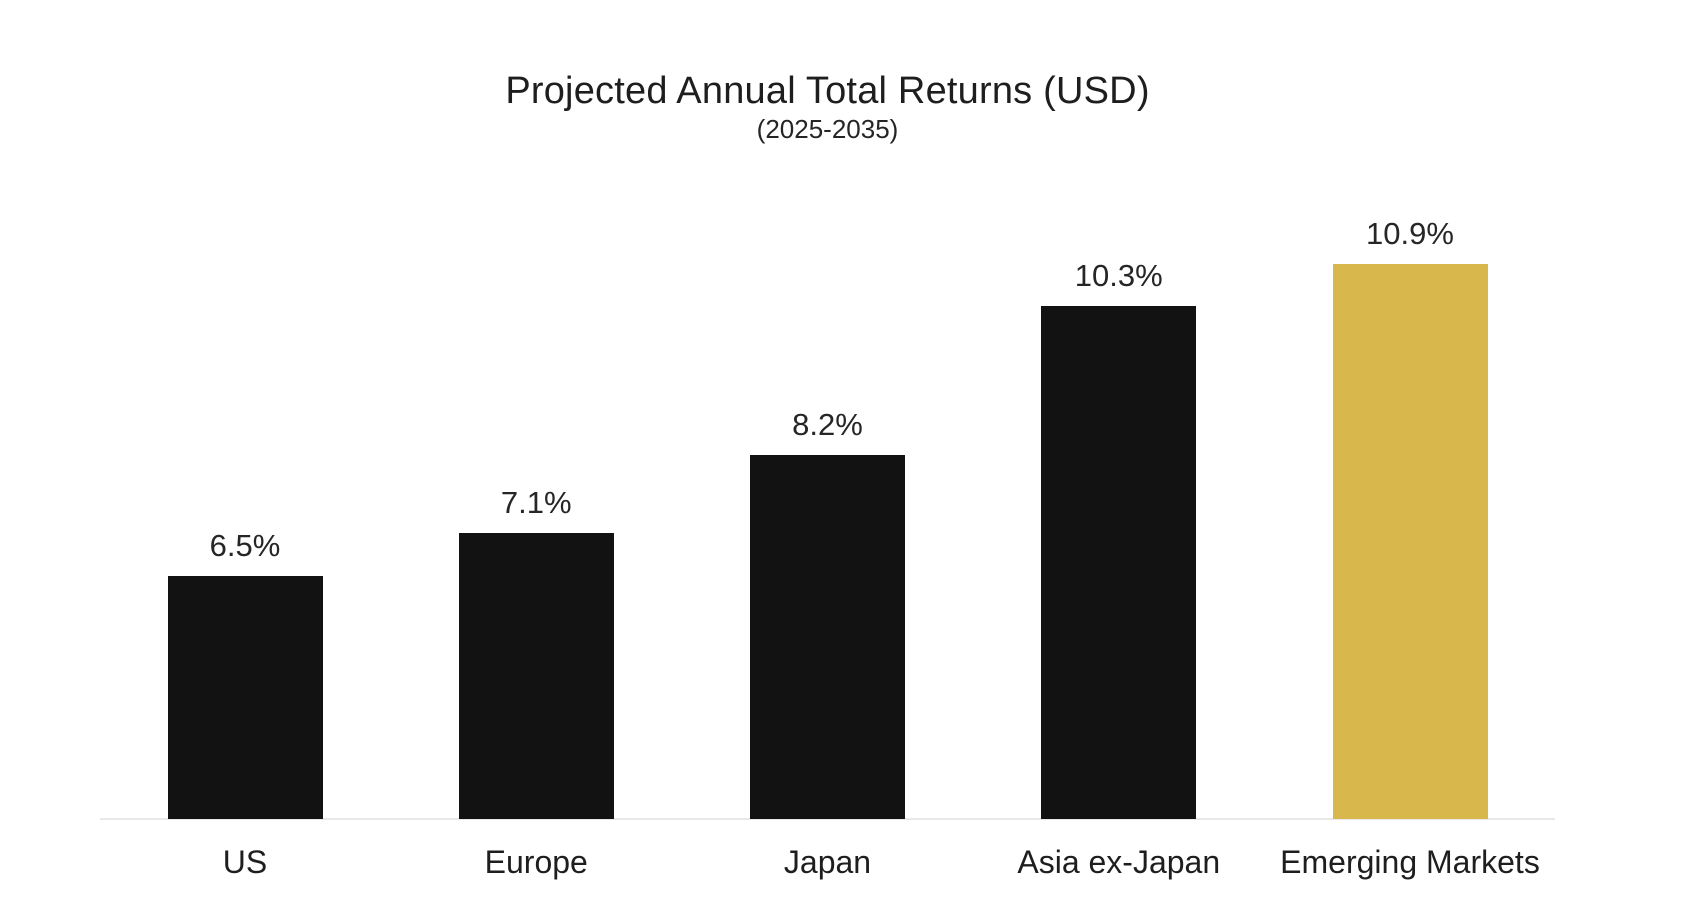 The height and width of the screenshot is (900, 1706). What do you see at coordinates (827, 129) in the screenshot?
I see `chart-subtitle: (2025-2035)` at bounding box center [827, 129].